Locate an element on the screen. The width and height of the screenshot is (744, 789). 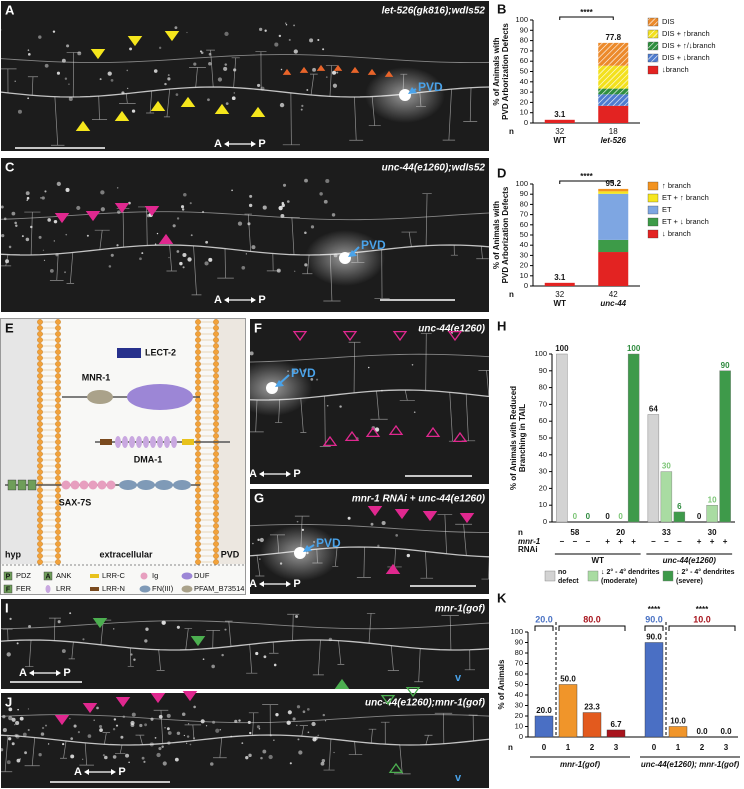
legend-label: Ig is located at coordinates (155, 575).